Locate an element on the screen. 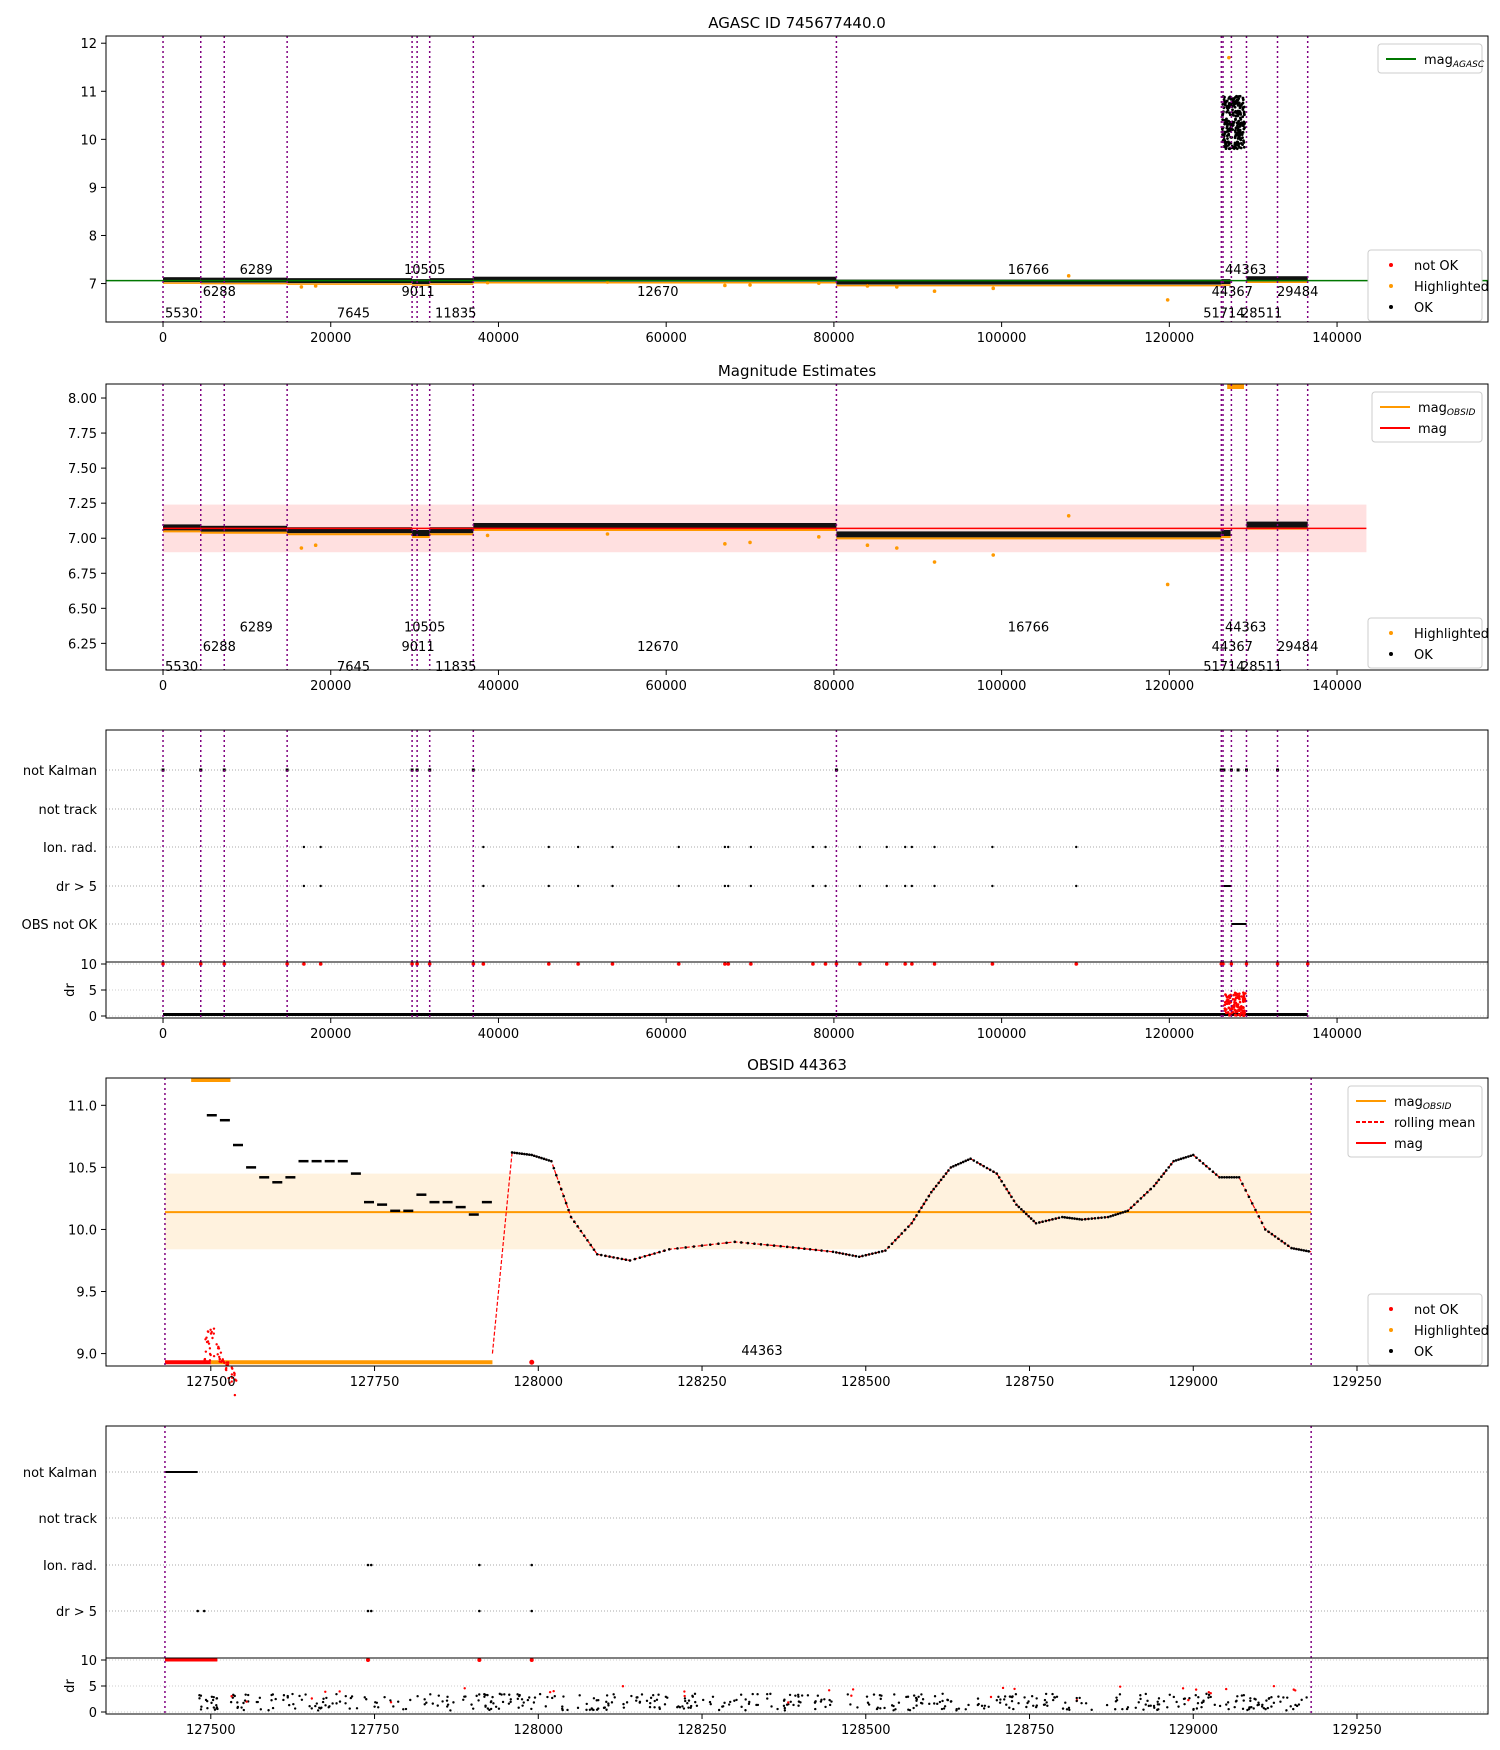 The height and width of the screenshot is (1750, 1500). ok-point-band is located at coordinates (655, 279).